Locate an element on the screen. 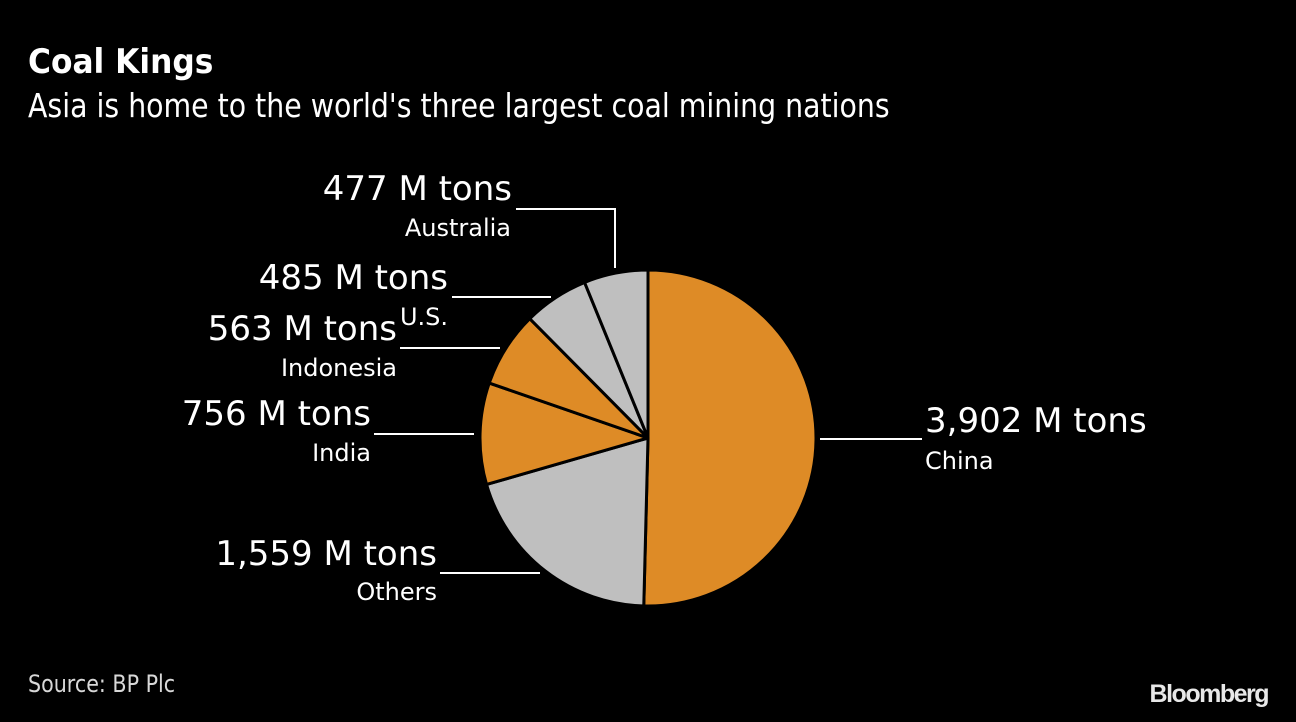 This screenshot has width=1296, height=722. value-label-china: 3,902 M tons is located at coordinates (1036, 421).